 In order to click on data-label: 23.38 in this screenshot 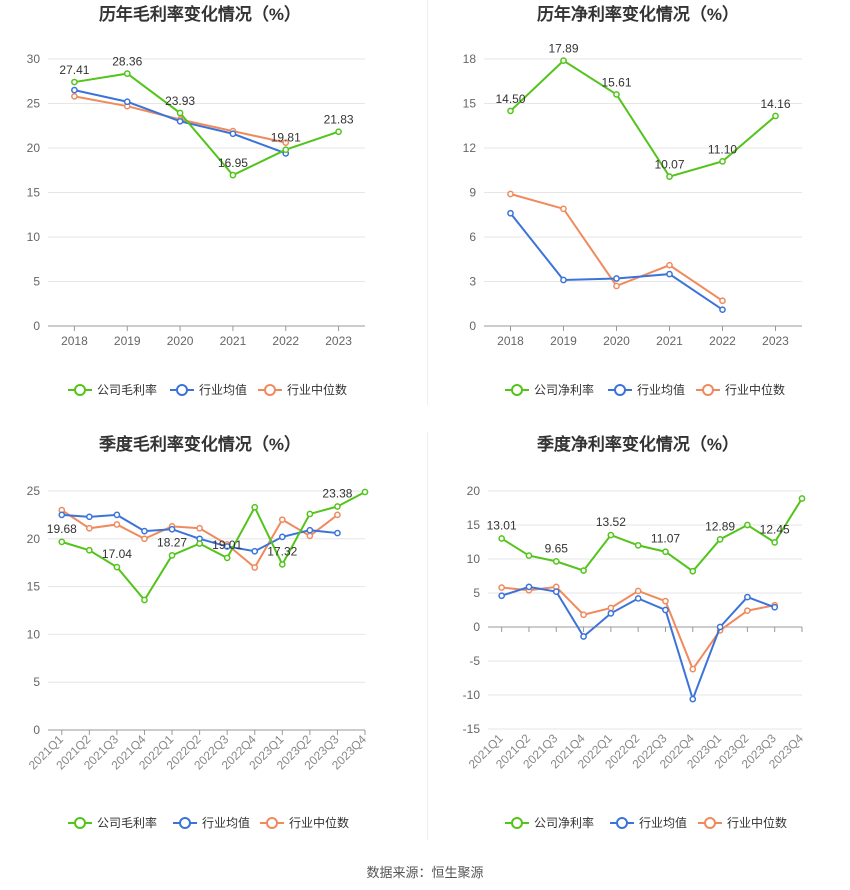, I will do `click(337, 493)`.